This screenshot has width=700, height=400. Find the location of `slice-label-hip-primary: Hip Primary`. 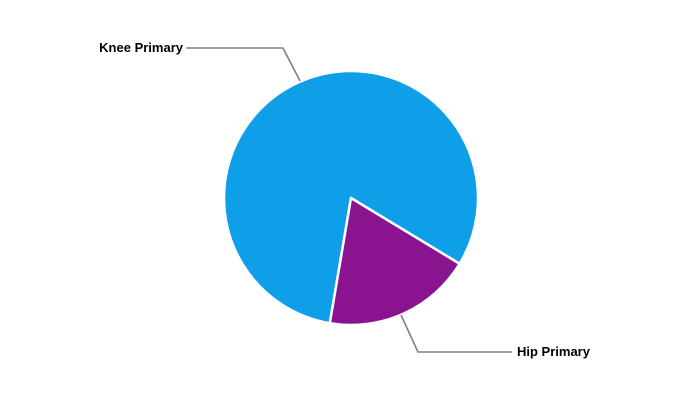

slice-label-hip-primary: Hip Primary is located at coordinates (554, 351).